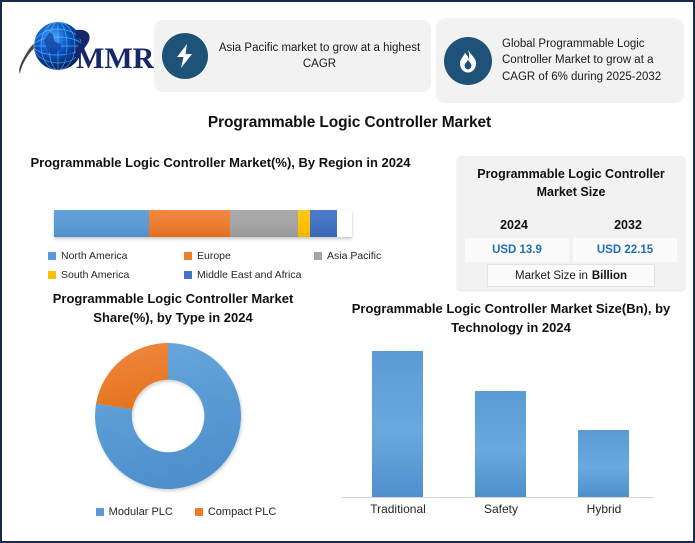 The image size is (695, 543). What do you see at coordinates (99, 511) in the screenshot?
I see `legend-swatch-modular-plc` at bounding box center [99, 511].